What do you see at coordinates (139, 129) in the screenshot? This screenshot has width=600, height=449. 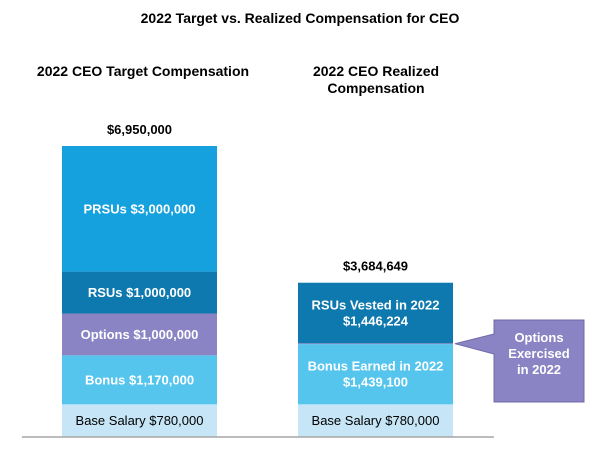 I see `bar-total-label: $6,950,000` at bounding box center [139, 129].